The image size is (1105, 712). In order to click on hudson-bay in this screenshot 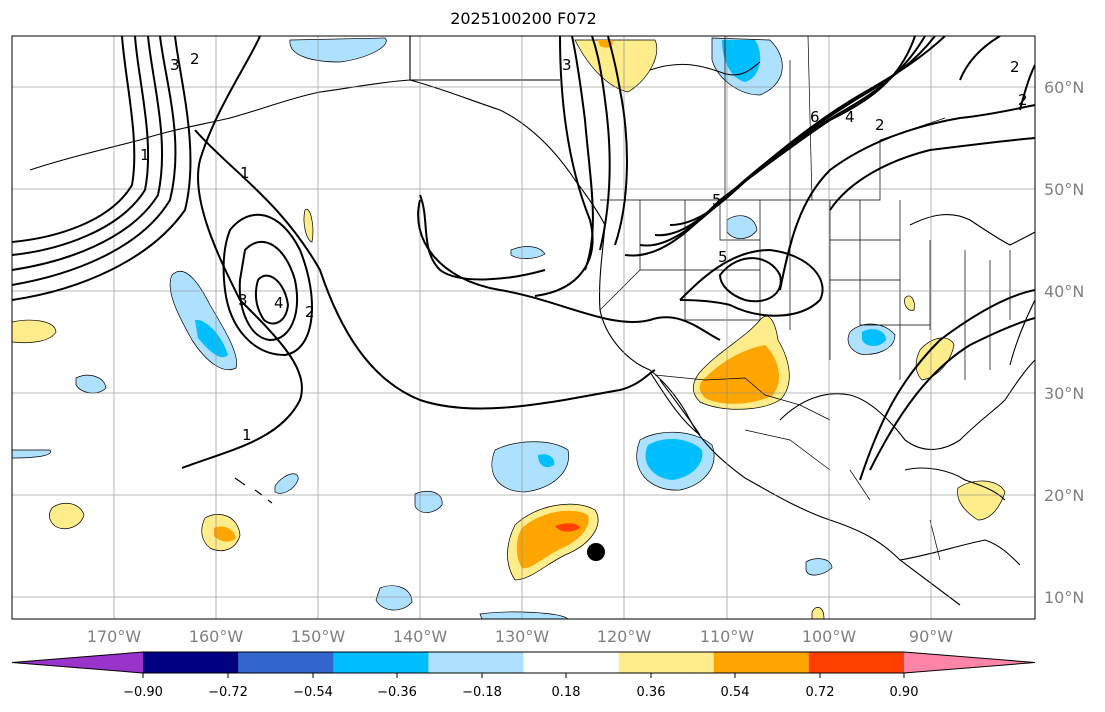, I will do `click(705, 68)`.